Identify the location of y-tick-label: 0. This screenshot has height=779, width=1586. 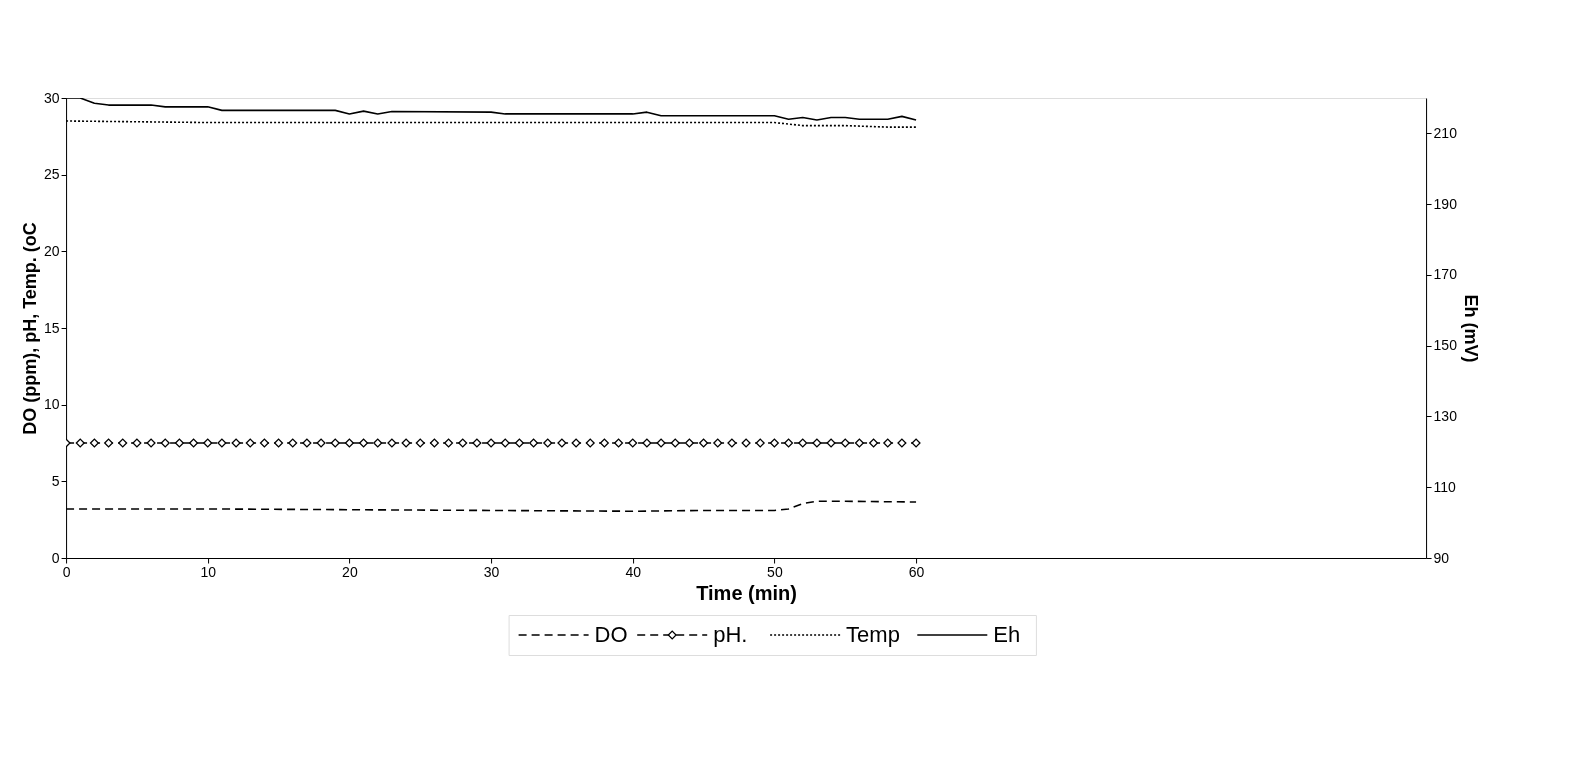
(55, 557).